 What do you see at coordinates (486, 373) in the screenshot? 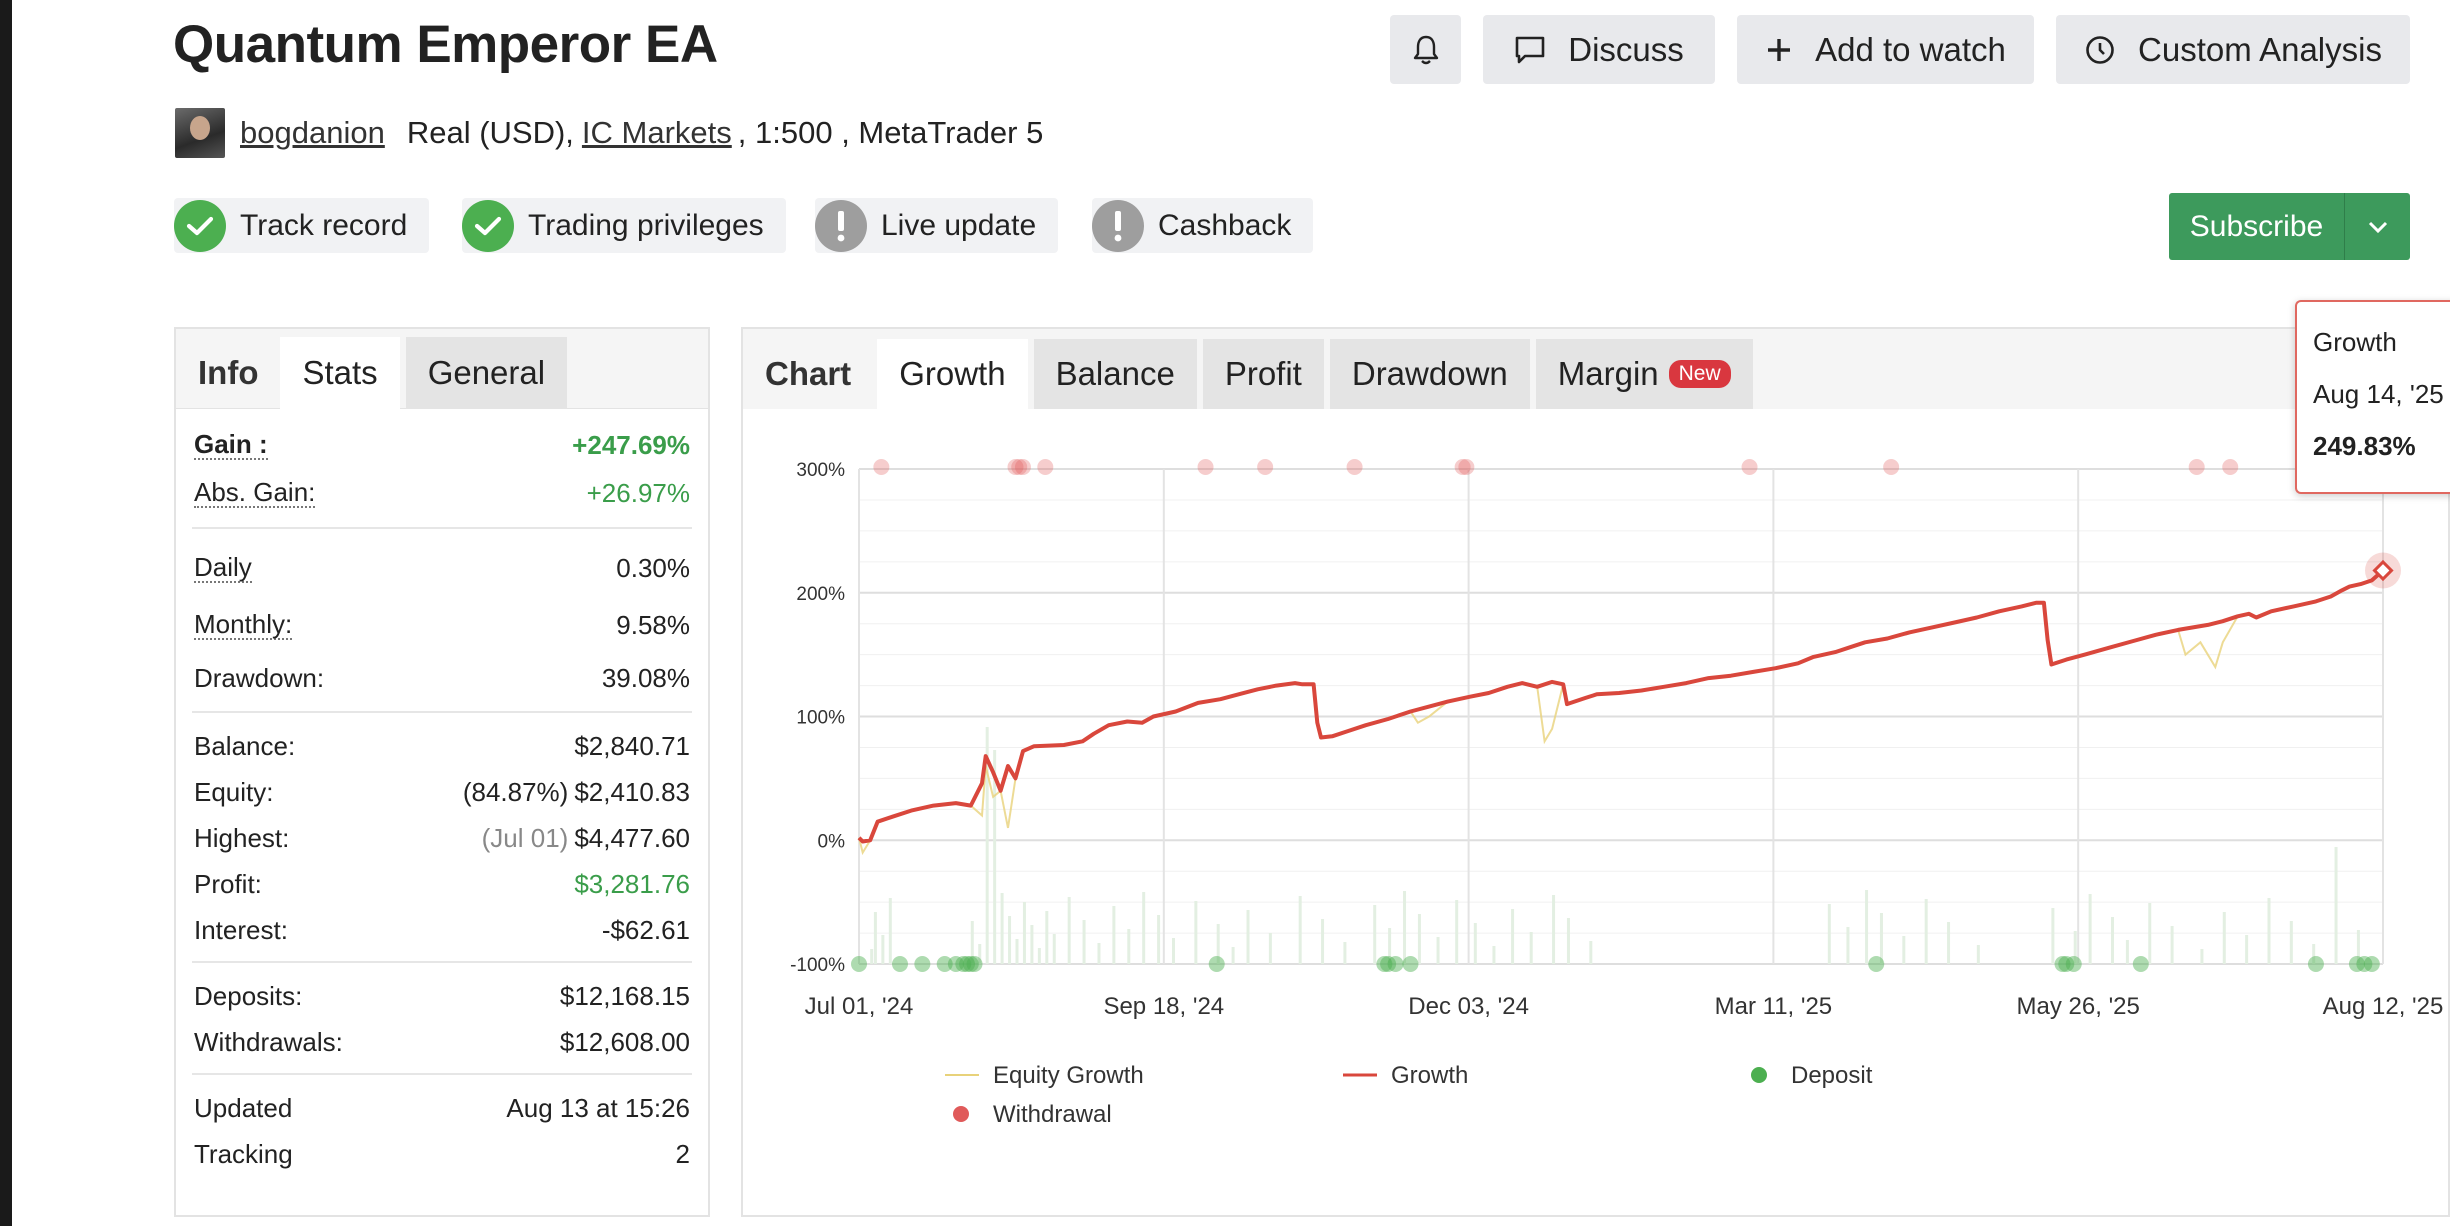
I see `tab-general: General` at bounding box center [486, 373].